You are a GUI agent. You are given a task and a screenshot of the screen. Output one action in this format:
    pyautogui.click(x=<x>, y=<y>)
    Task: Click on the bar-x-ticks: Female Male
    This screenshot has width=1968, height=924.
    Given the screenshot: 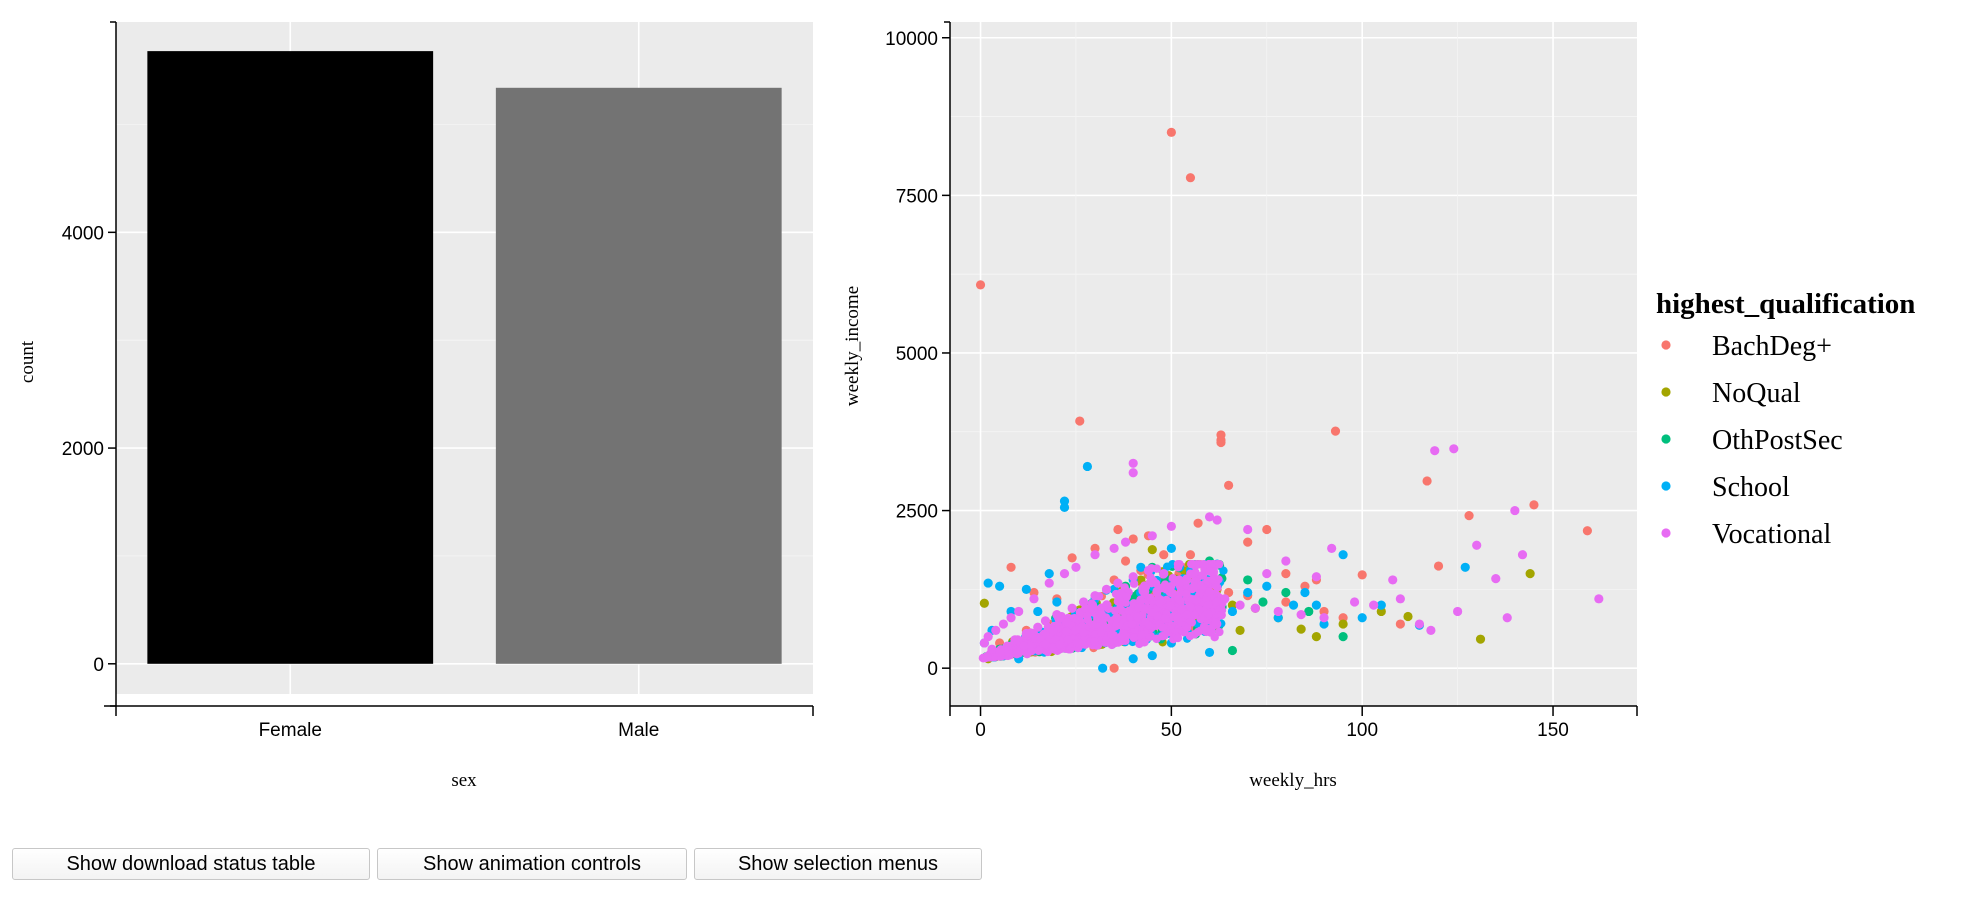 What is the action you would take?
    pyautogui.click(x=459, y=730)
    